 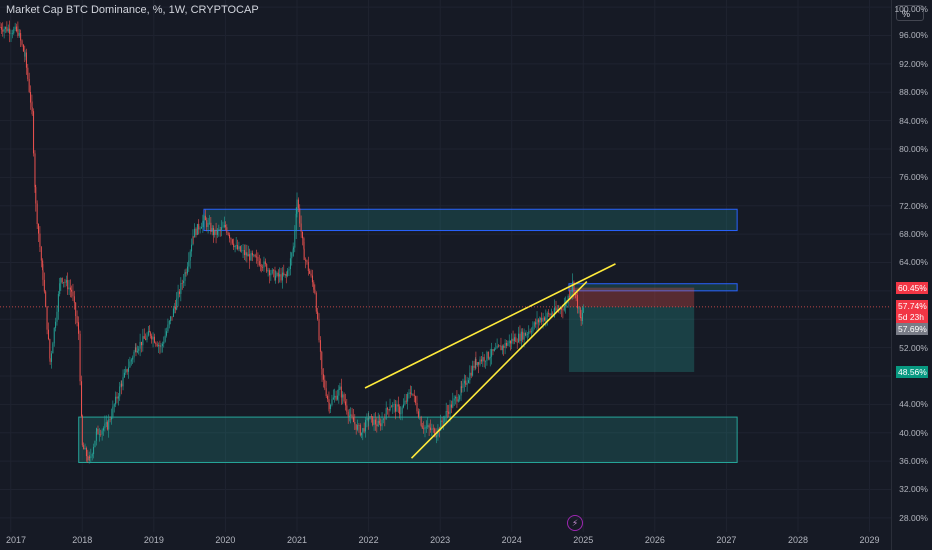 What do you see at coordinates (82, 540) in the screenshot?
I see `time-axis-tick: 2018` at bounding box center [82, 540].